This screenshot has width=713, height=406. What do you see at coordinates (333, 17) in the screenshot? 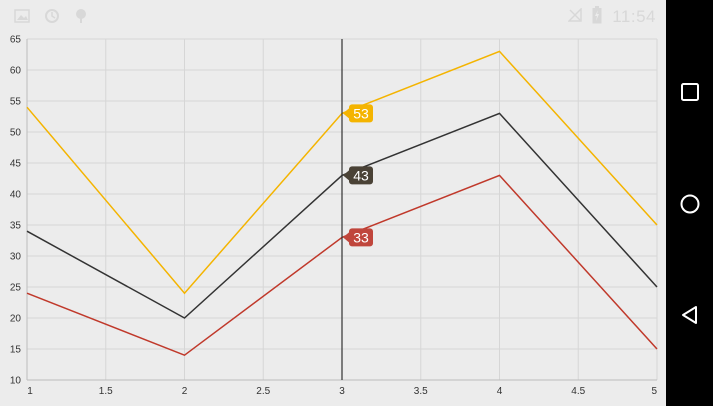
I see `status-bar: 11:54` at bounding box center [333, 17].